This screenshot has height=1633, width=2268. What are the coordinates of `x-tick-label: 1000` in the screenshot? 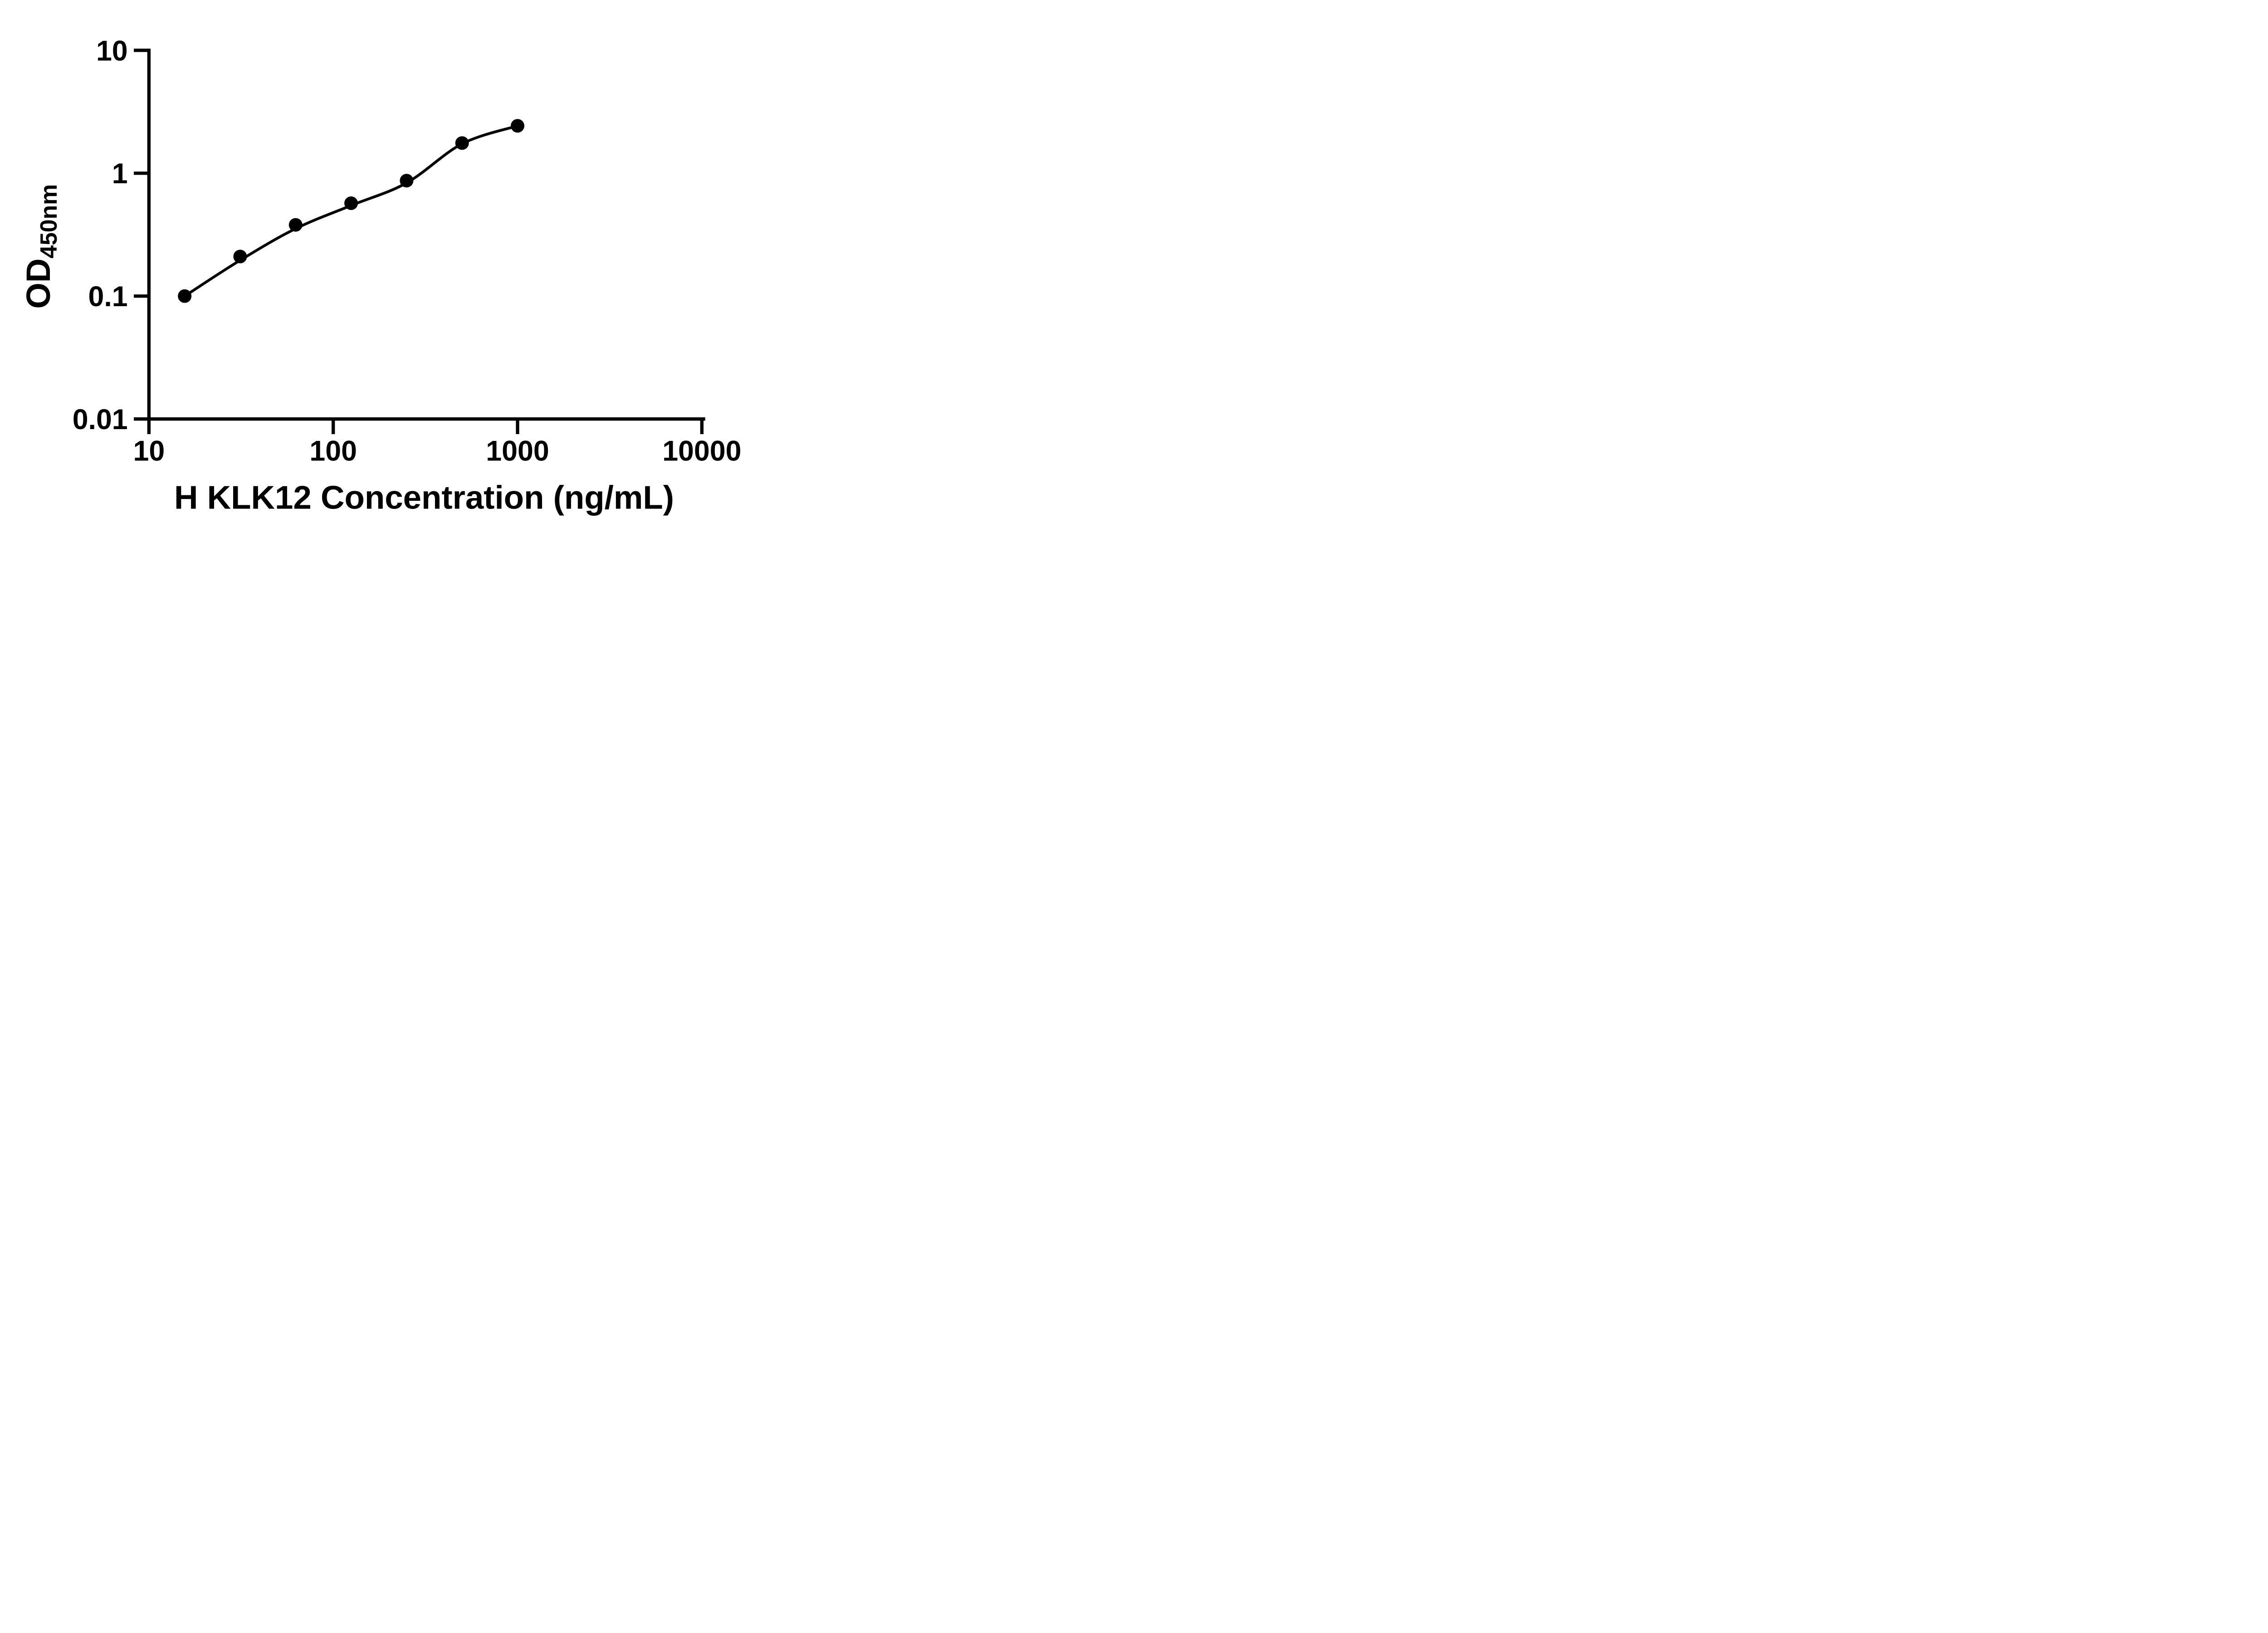 It's located at (517, 451).